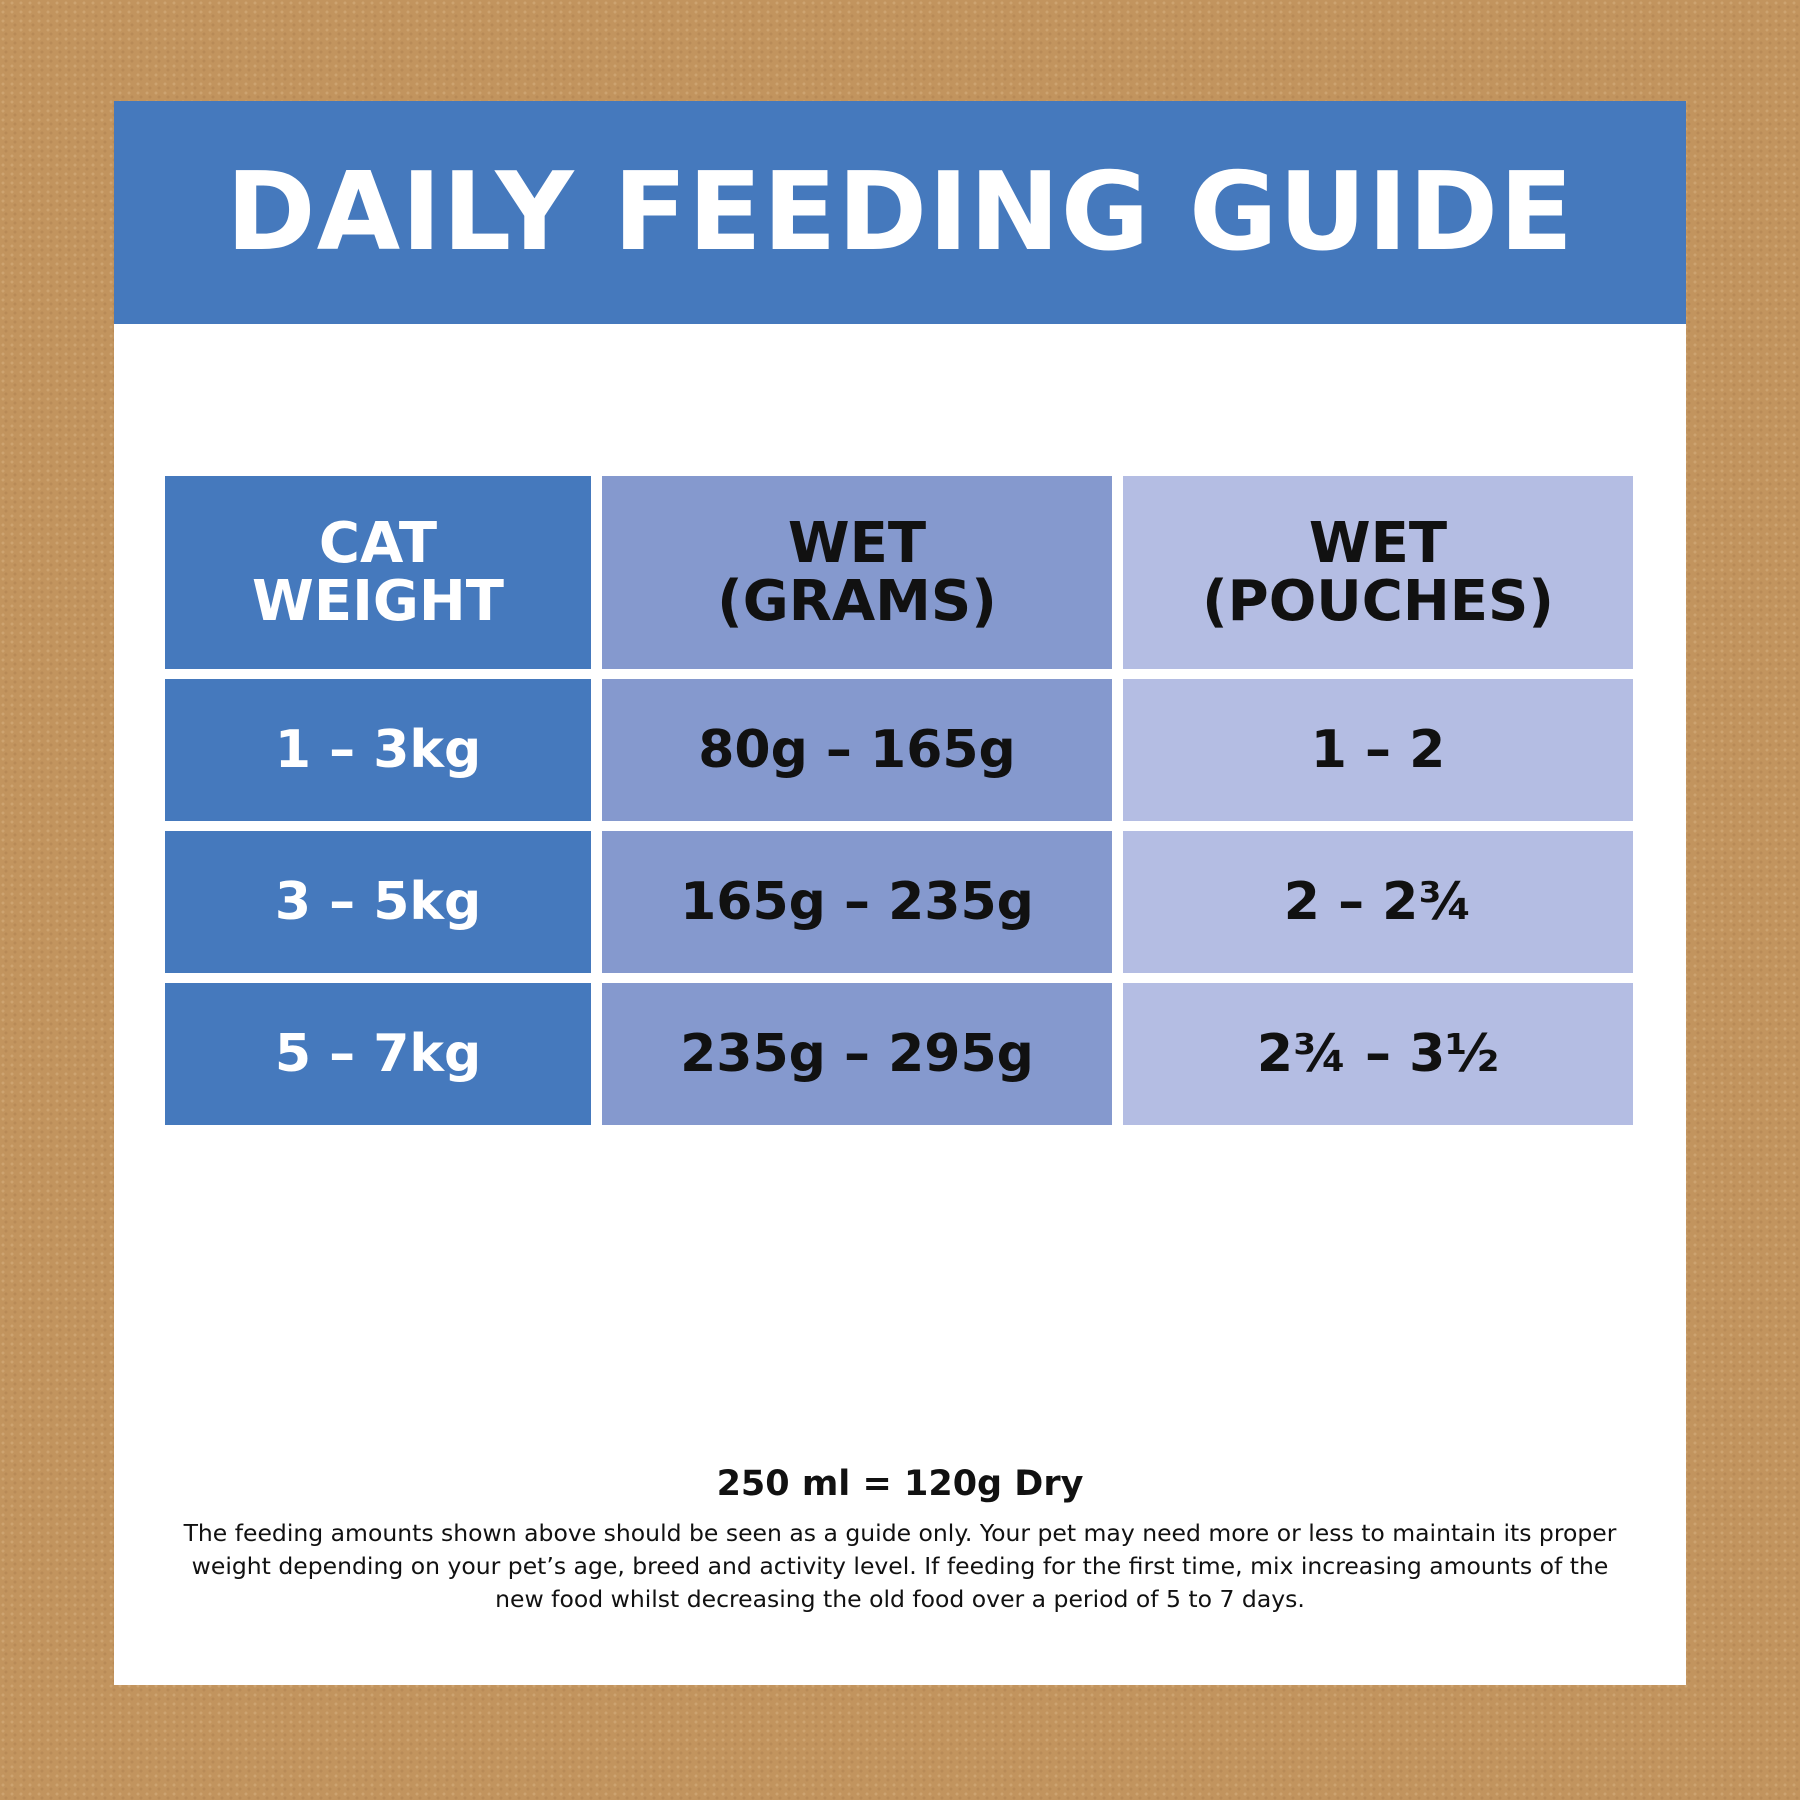  Describe the element at coordinates (1378, 544) in the screenshot. I see `header-wet-pouches-line1: WET` at that location.